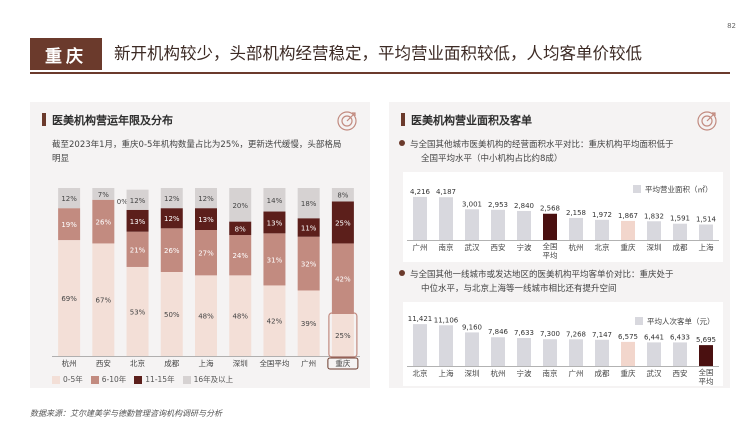 Image resolution: width=750 pixels, height=422 pixels. I want to click on stack-data-label: 48%, so click(240, 317).